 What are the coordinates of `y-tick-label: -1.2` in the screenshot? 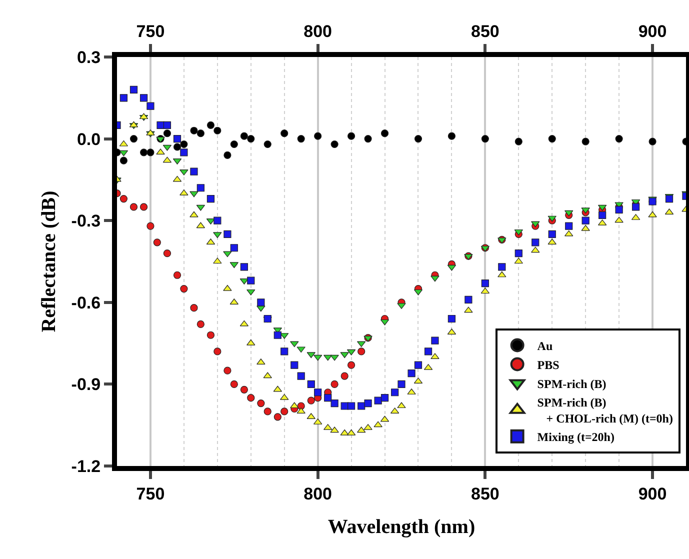 It's located at (86, 466).